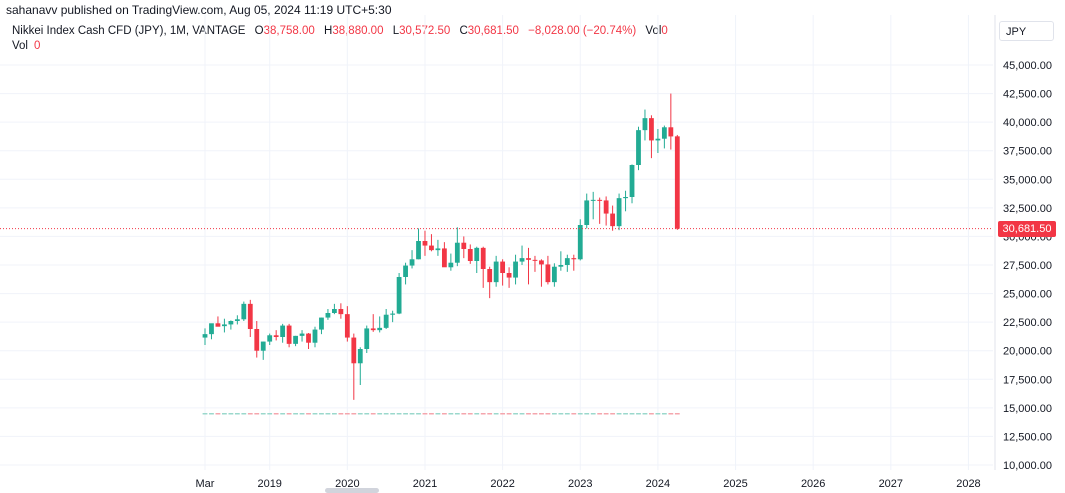 Image resolution: width=1065 pixels, height=493 pixels. Describe the element at coordinates (352, 490) in the screenshot. I see `time-scroll-handle` at that location.